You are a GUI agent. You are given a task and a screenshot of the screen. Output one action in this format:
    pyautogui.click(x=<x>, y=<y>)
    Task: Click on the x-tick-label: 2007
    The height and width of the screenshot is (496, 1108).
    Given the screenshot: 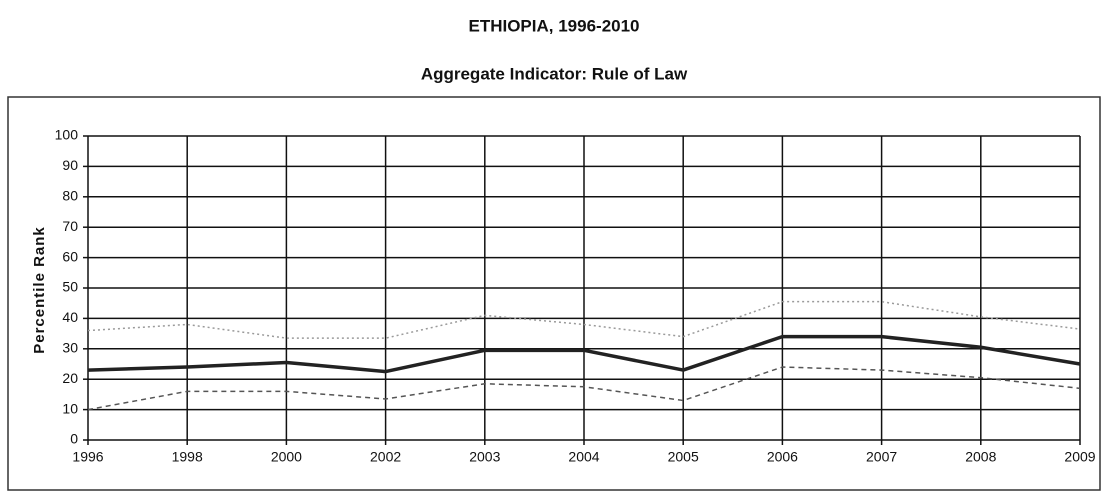 What is the action you would take?
    pyautogui.click(x=881, y=457)
    